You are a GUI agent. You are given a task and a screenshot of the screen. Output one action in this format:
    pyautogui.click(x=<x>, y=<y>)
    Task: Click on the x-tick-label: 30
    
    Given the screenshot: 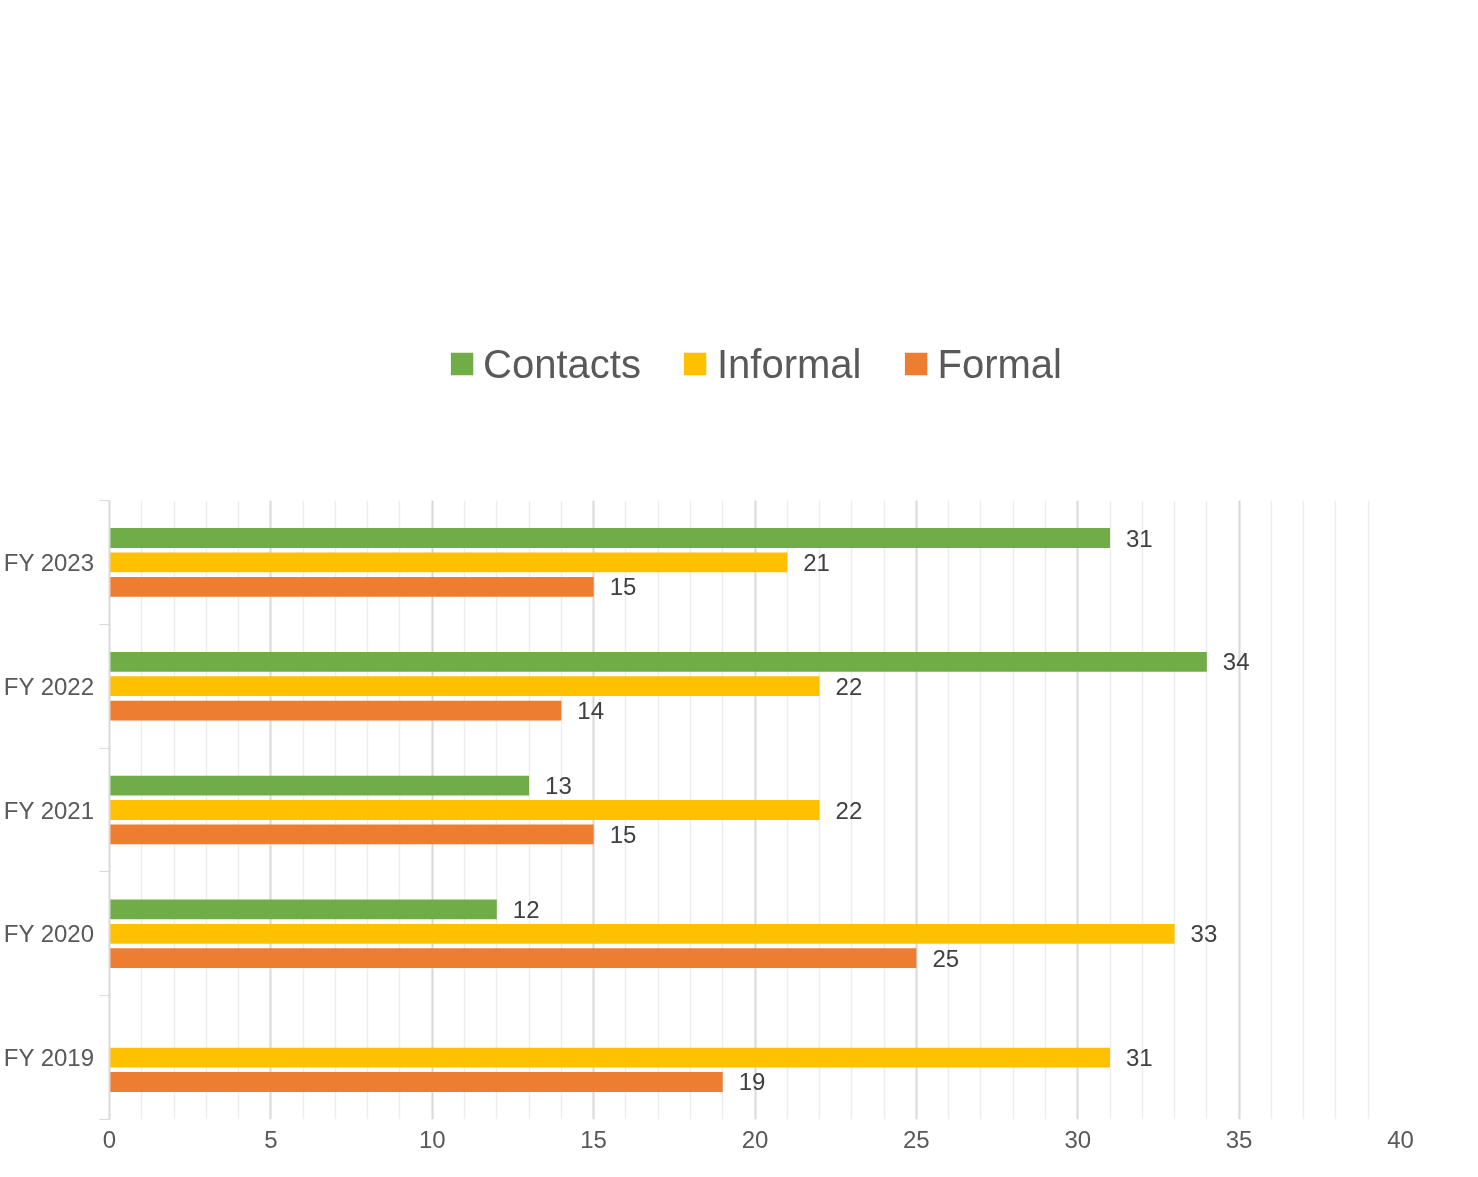 What is the action you would take?
    pyautogui.click(x=1078, y=1139)
    